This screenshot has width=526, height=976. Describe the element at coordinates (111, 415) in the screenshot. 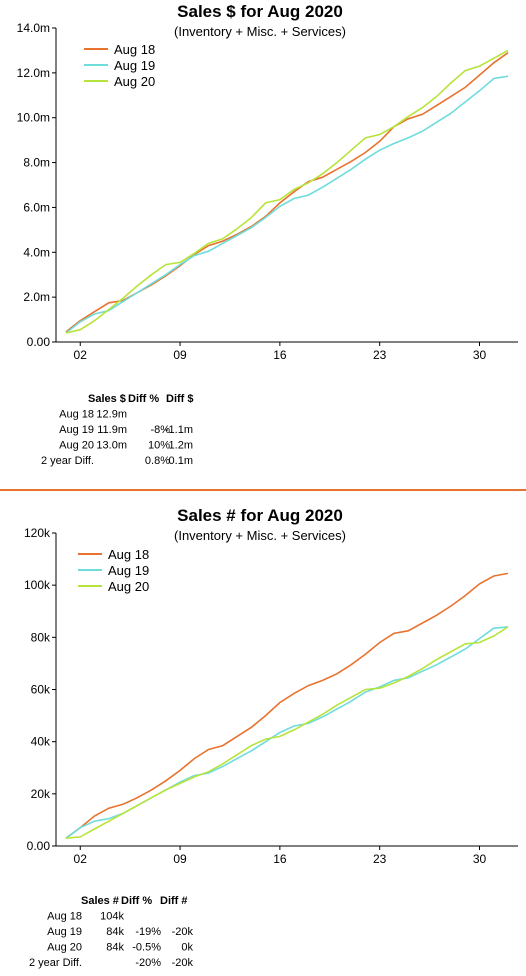

I see `table-cell-sales: 12.9m` at that location.